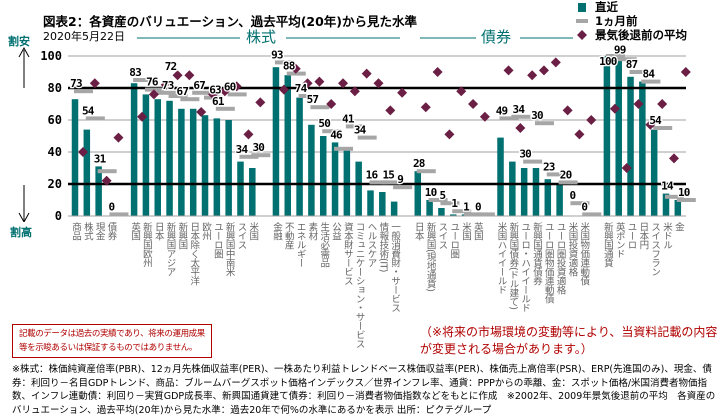 The image size is (723, 420). What do you see at coordinates (536, 253) in the screenshot?
I see `category-label: 新興国通貨債券` at bounding box center [536, 253].